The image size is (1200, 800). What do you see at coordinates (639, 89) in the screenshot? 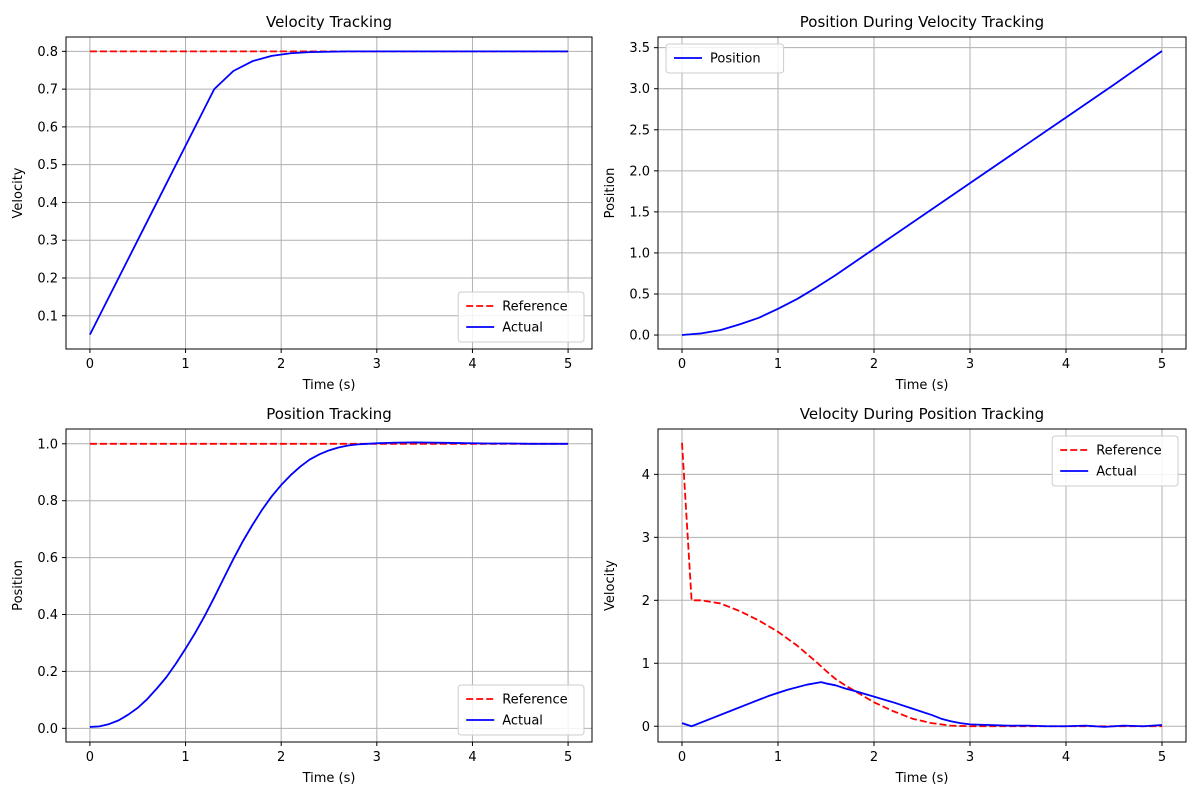
I see `y-tick-label: 3.0` at bounding box center [639, 89].